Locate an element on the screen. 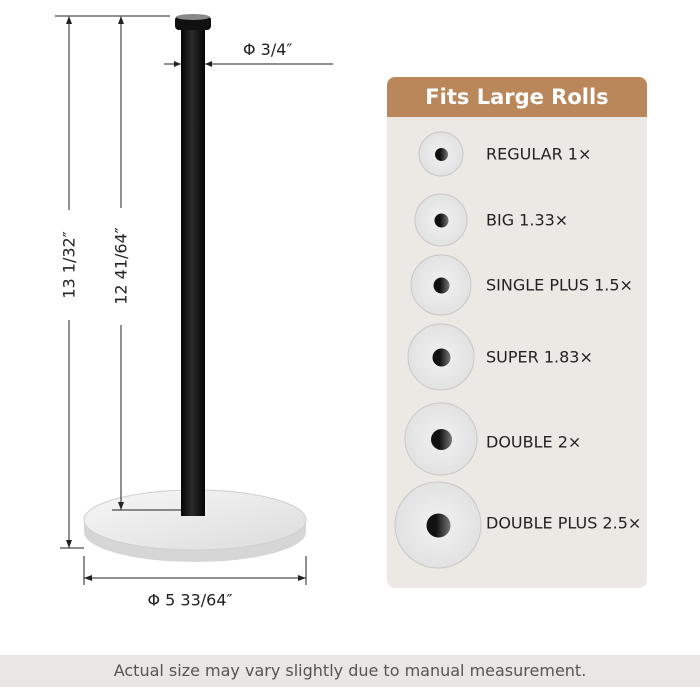 This screenshot has height=700, width=700. pole is located at coordinates (193, 271).